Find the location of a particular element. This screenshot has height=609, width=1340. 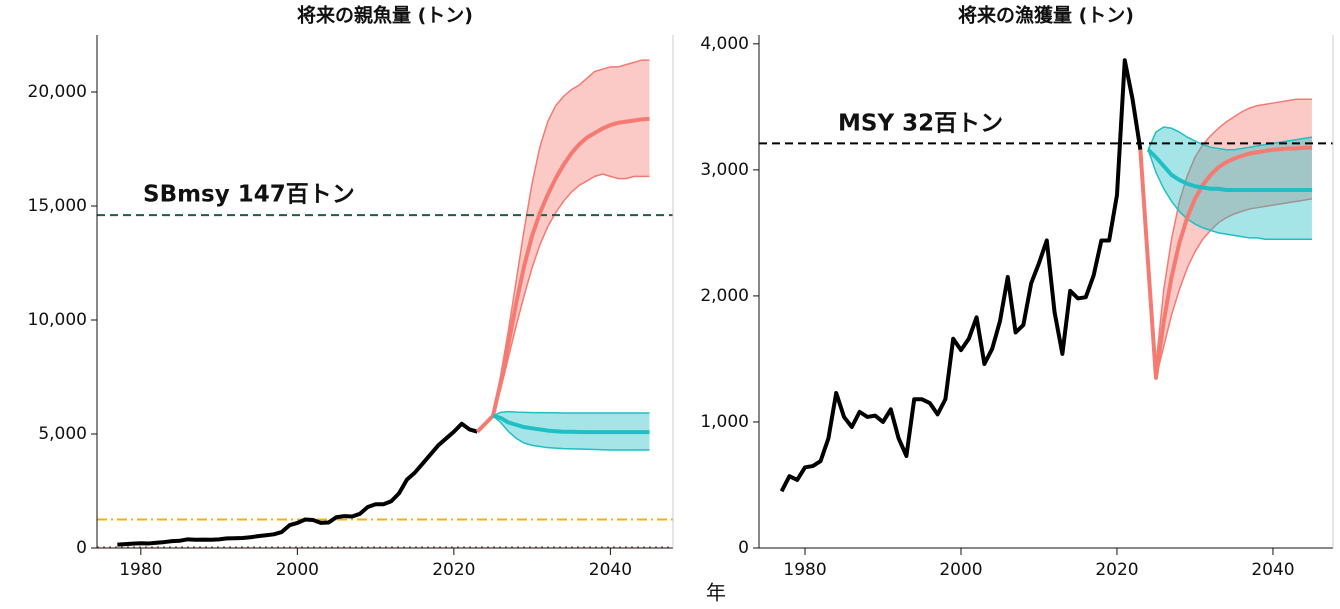

y-tick-label: 10,000 is located at coordinates (57, 320).